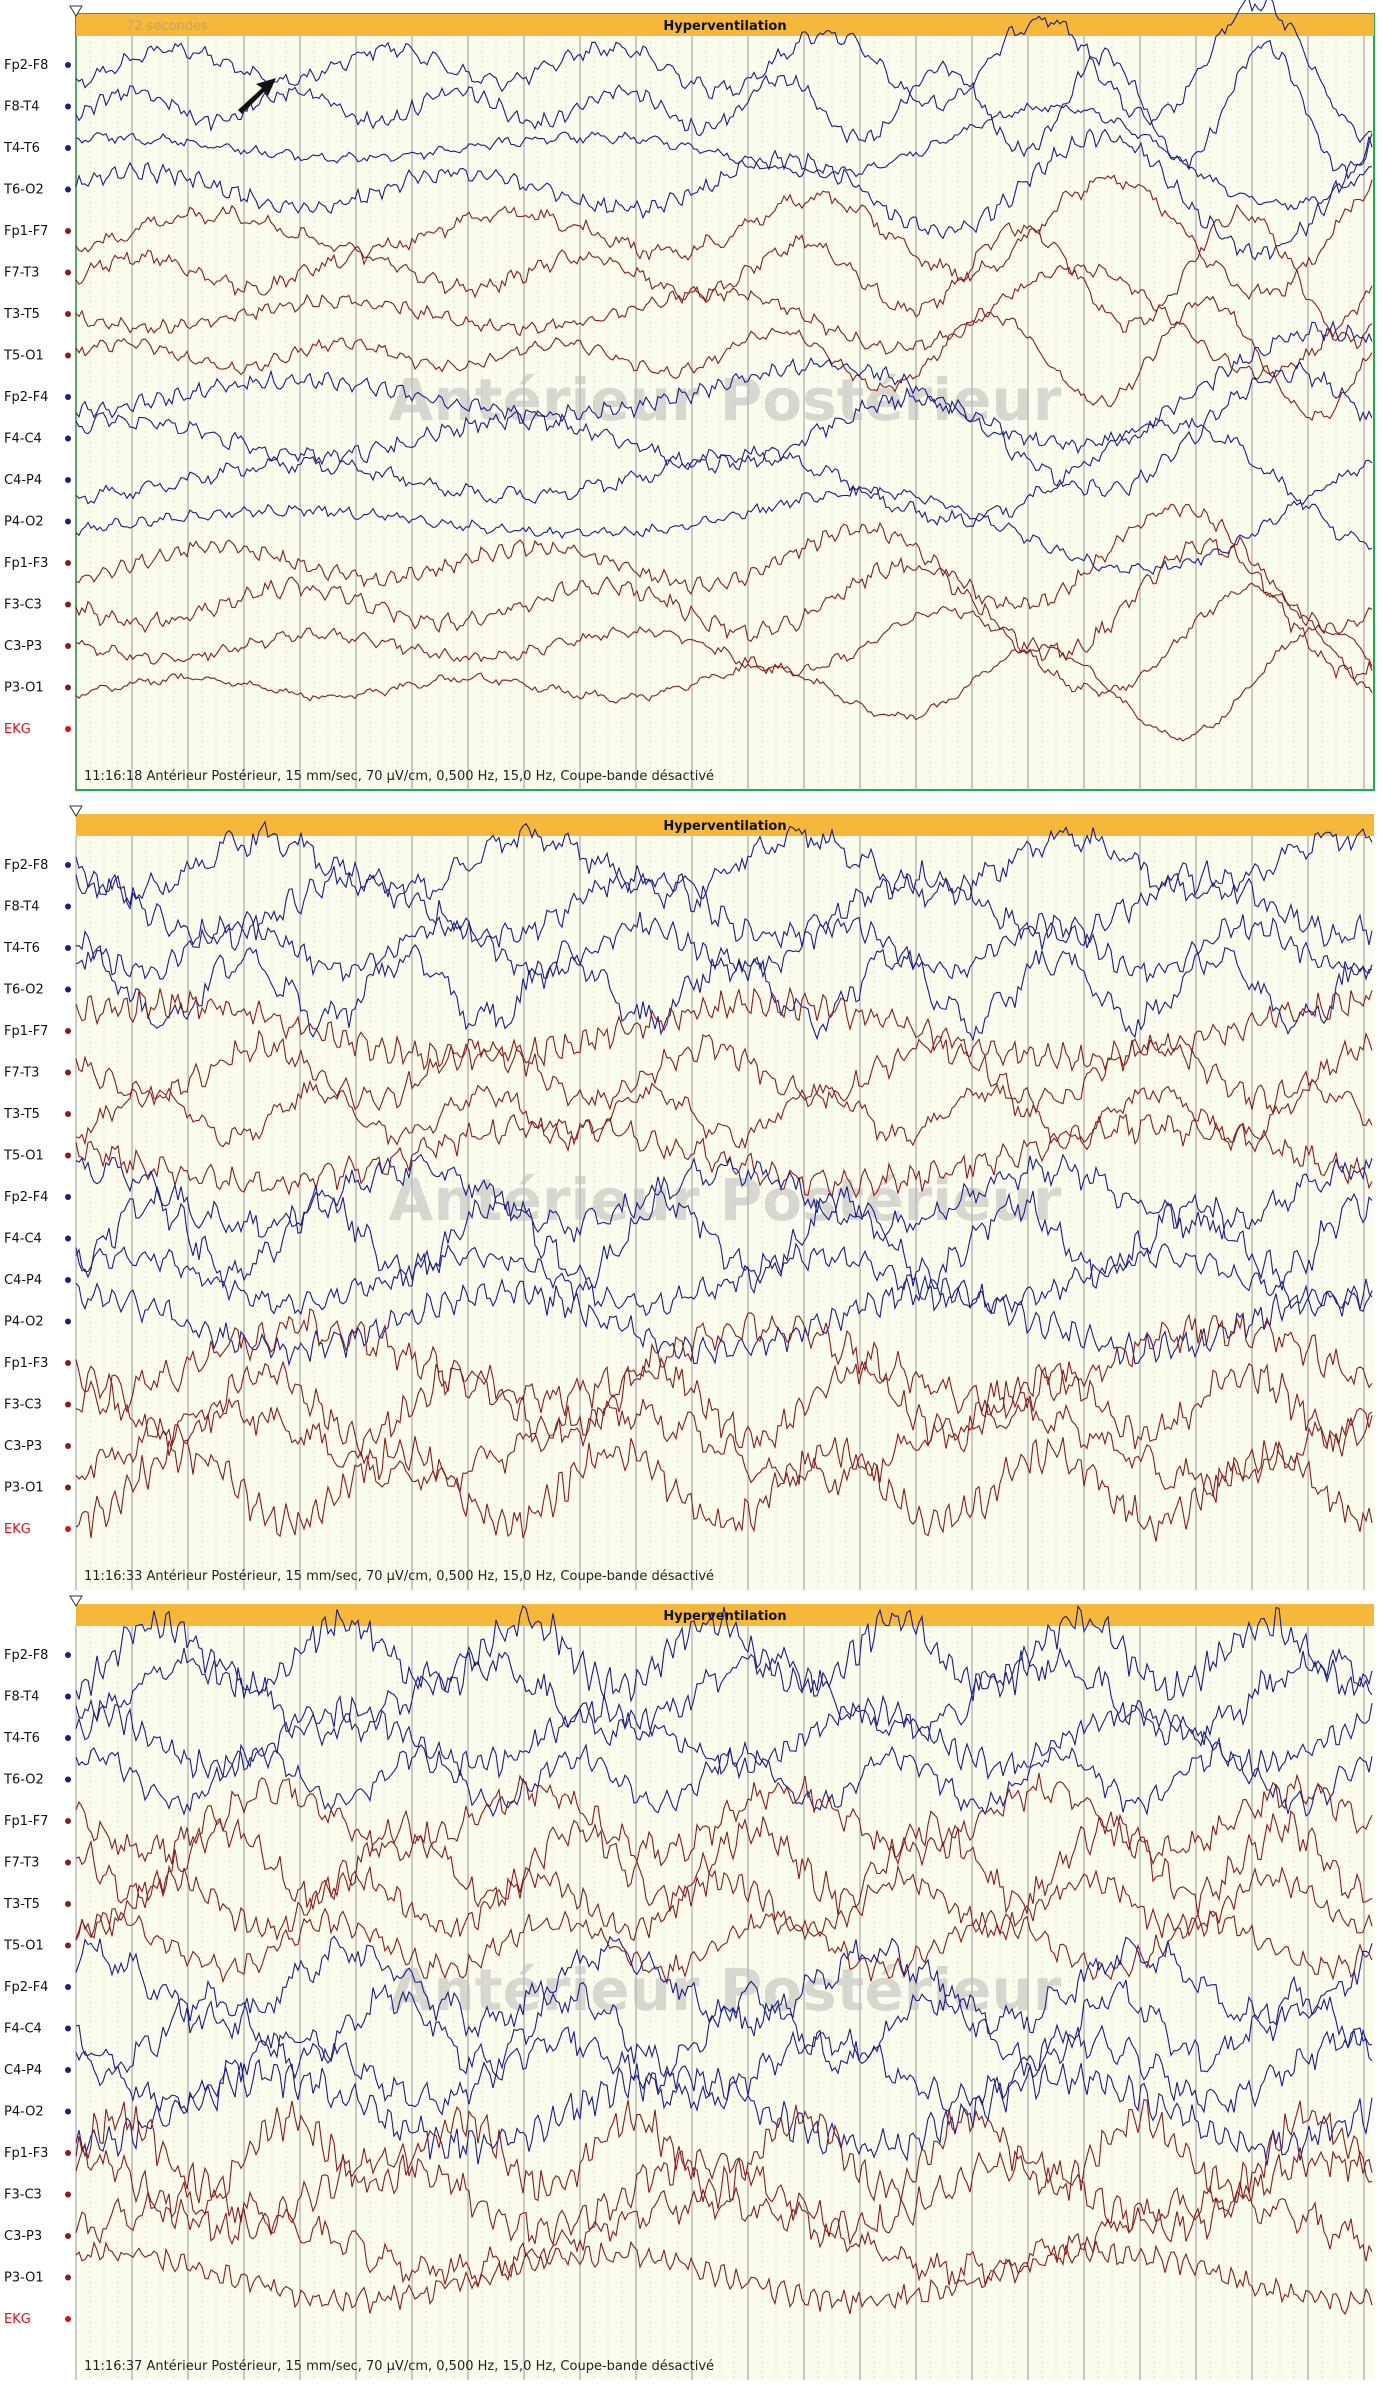 Image resolution: width=1382 pixels, height=2385 pixels. What do you see at coordinates (23, 1780) in the screenshot?
I see `channel-label: T6-O2` at bounding box center [23, 1780].